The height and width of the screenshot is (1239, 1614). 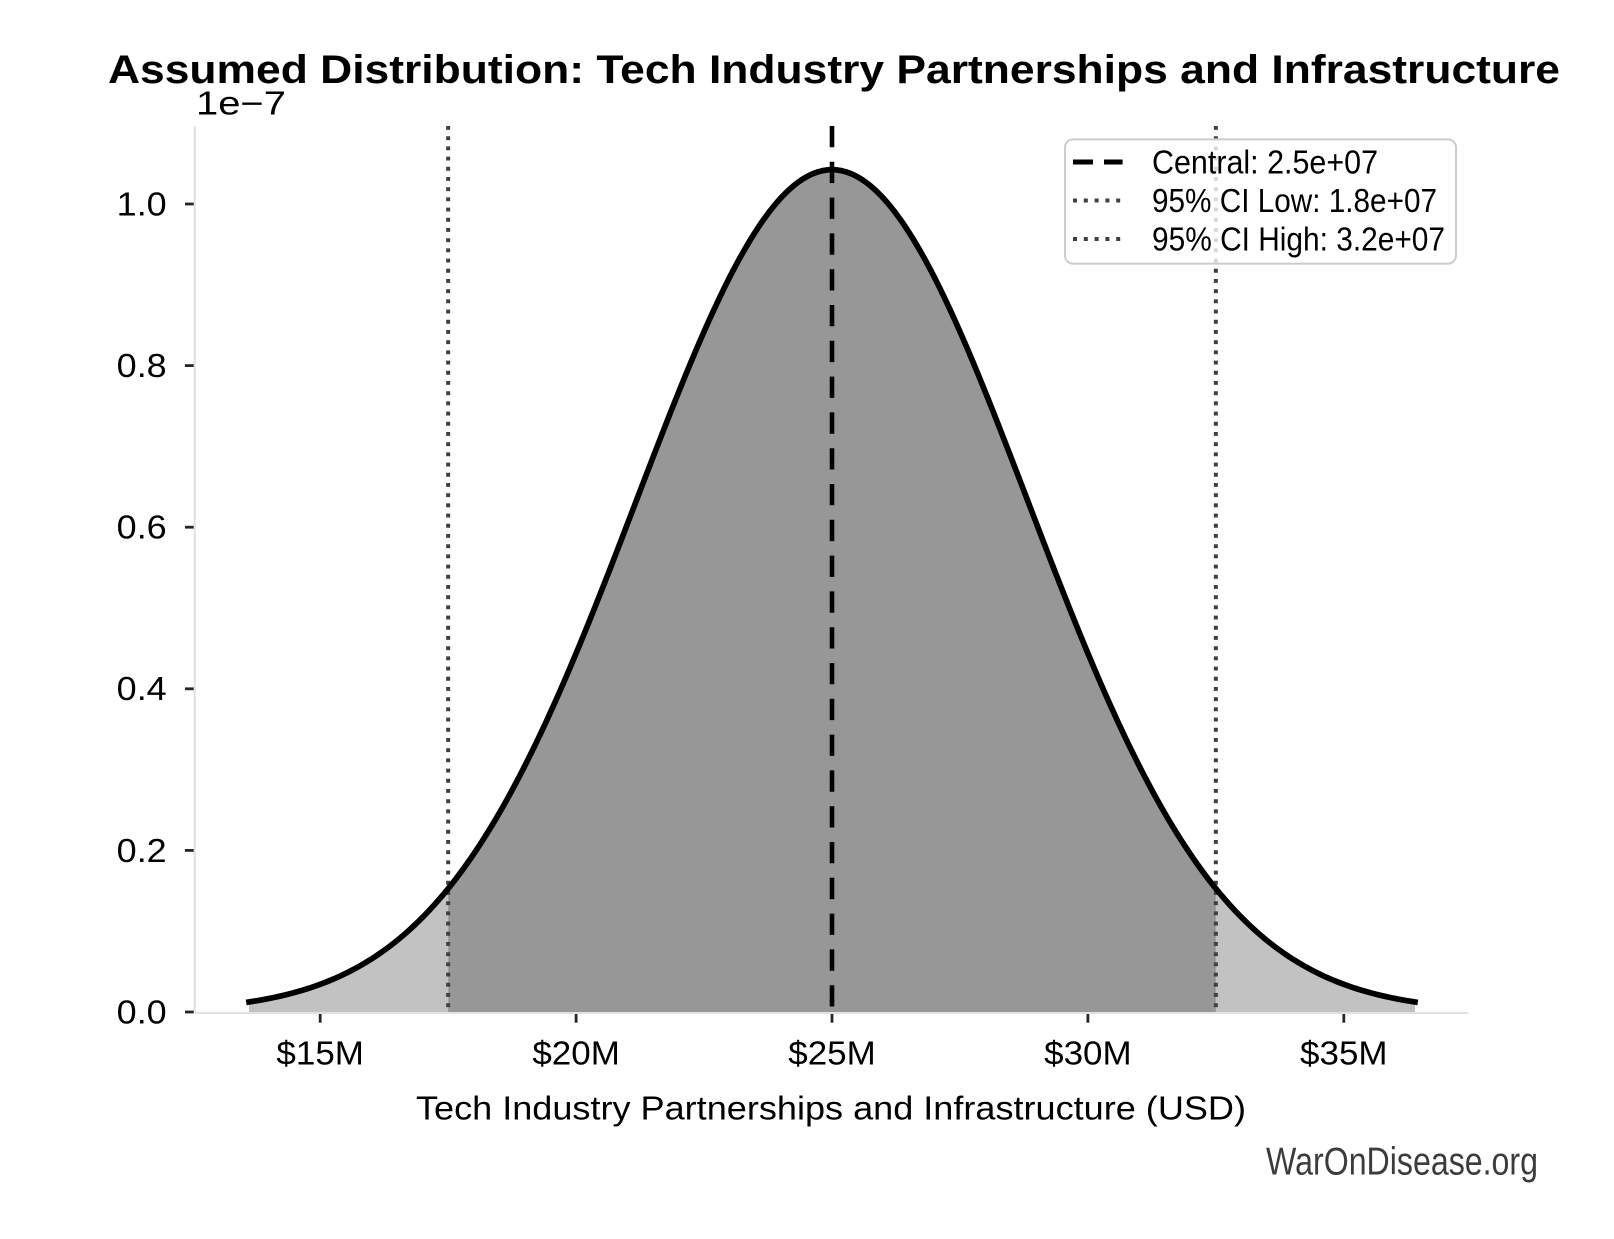 I want to click on svg-text: 0.8, so click(x=142, y=365).